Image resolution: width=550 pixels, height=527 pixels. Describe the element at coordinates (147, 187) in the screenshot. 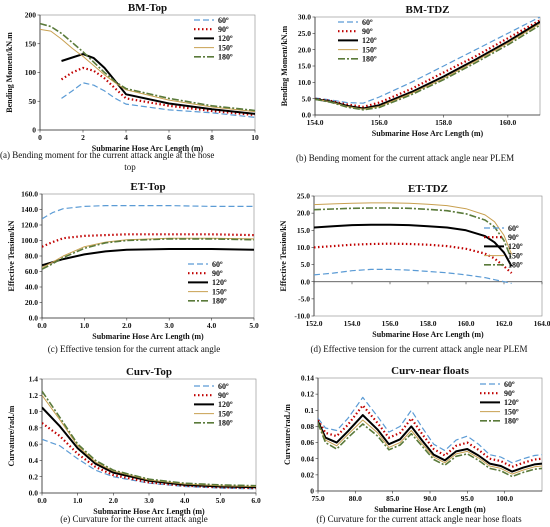

I see `chart-title: ET-Top` at that location.